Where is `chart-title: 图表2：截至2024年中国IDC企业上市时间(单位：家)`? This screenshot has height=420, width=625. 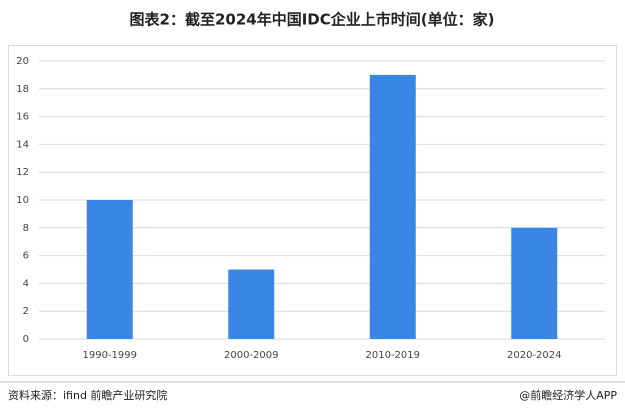 chart-title: 图表2：截至2024年中国IDC企业上市时间(单位：家) is located at coordinates (312, 20).